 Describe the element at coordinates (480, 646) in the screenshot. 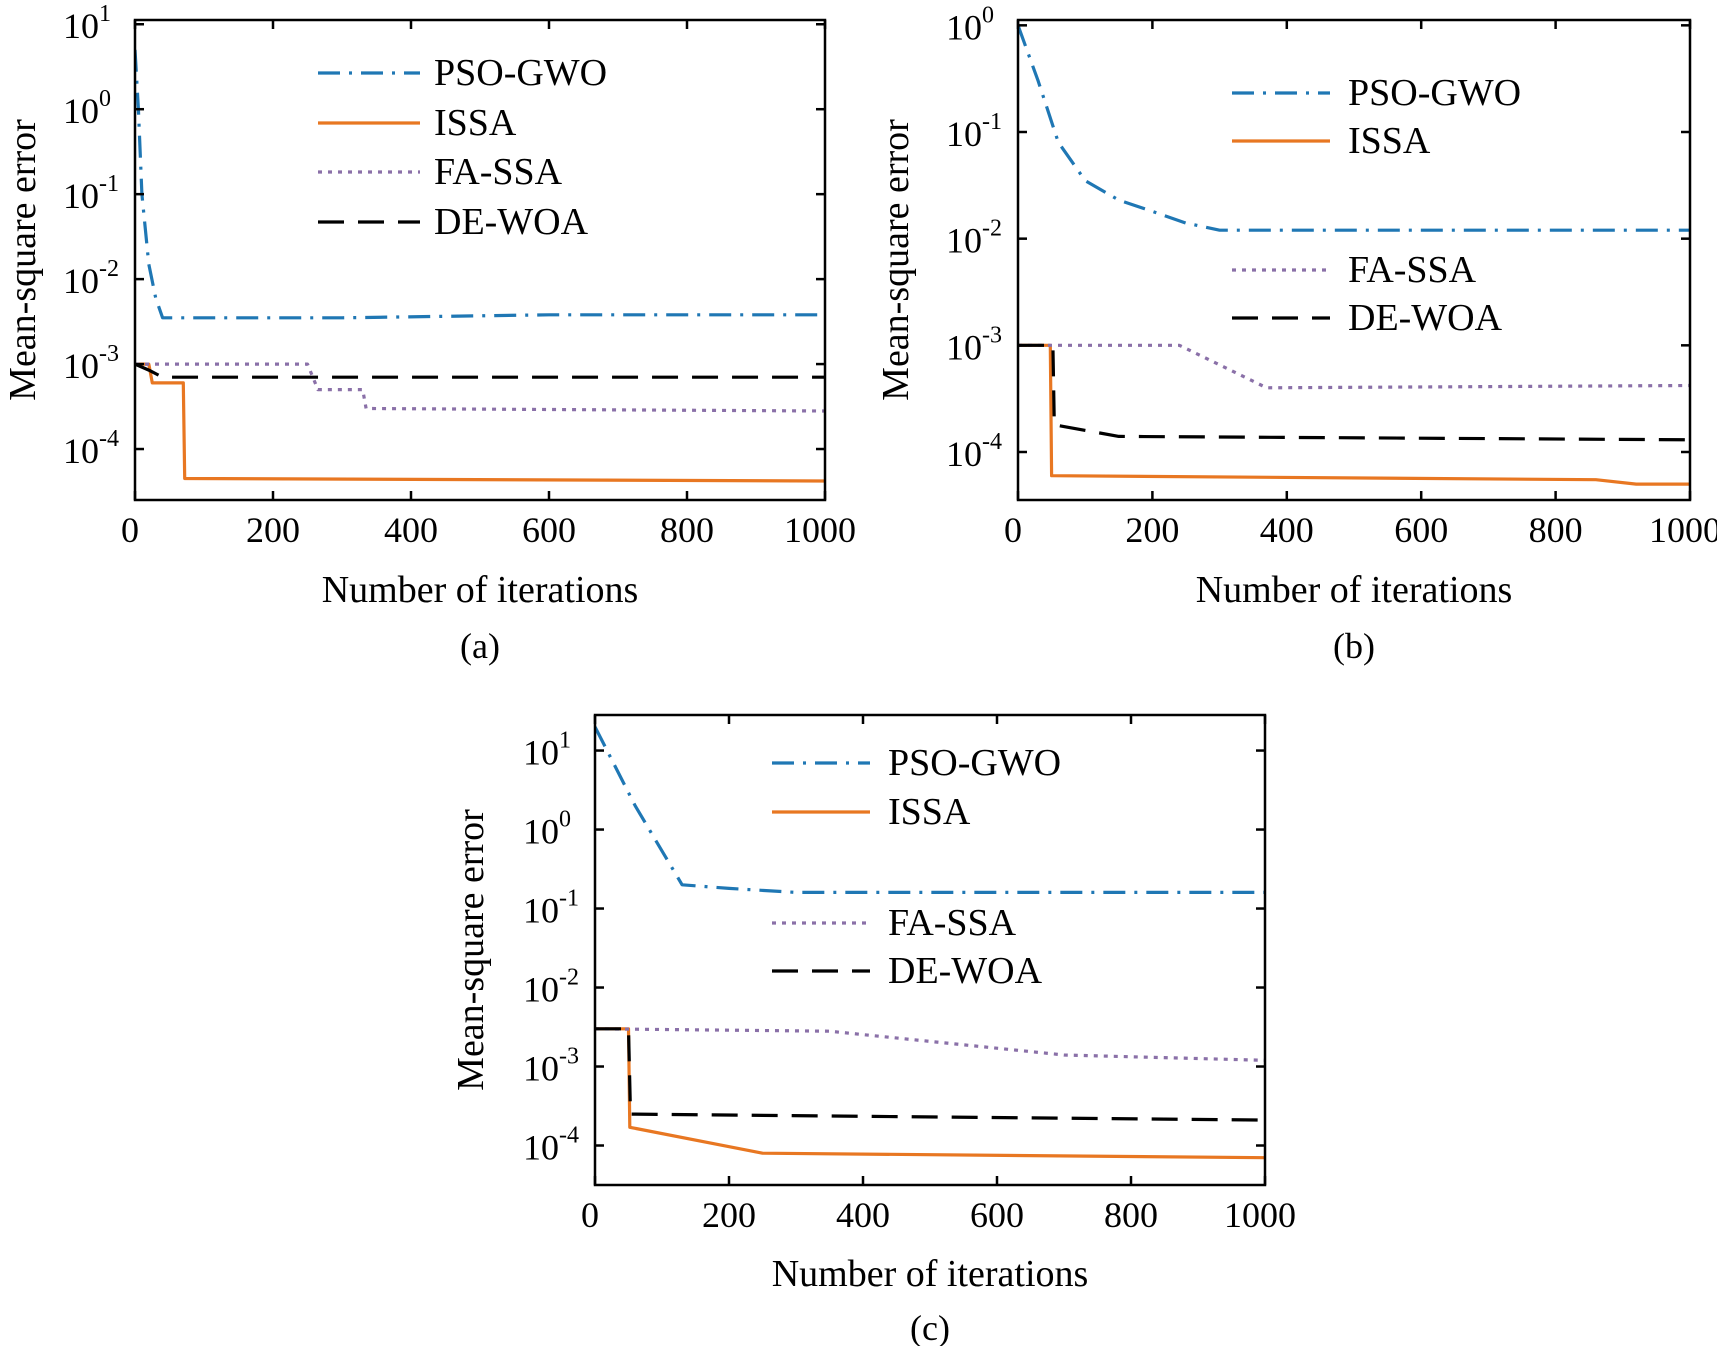

I see `panel-label: (a)` at that location.